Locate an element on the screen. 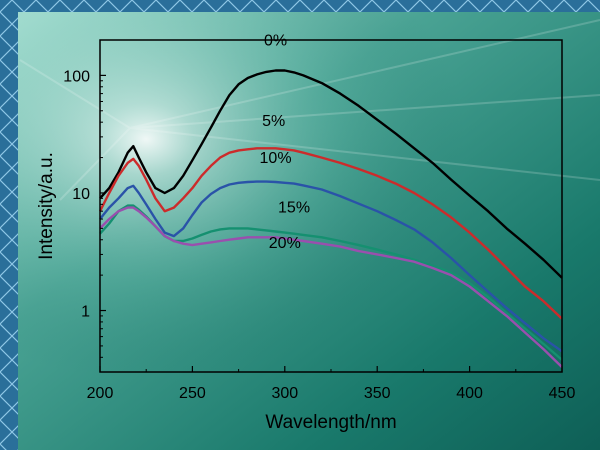 This screenshot has width=600, height=450. x-tick-label: 250 is located at coordinates (192, 393).